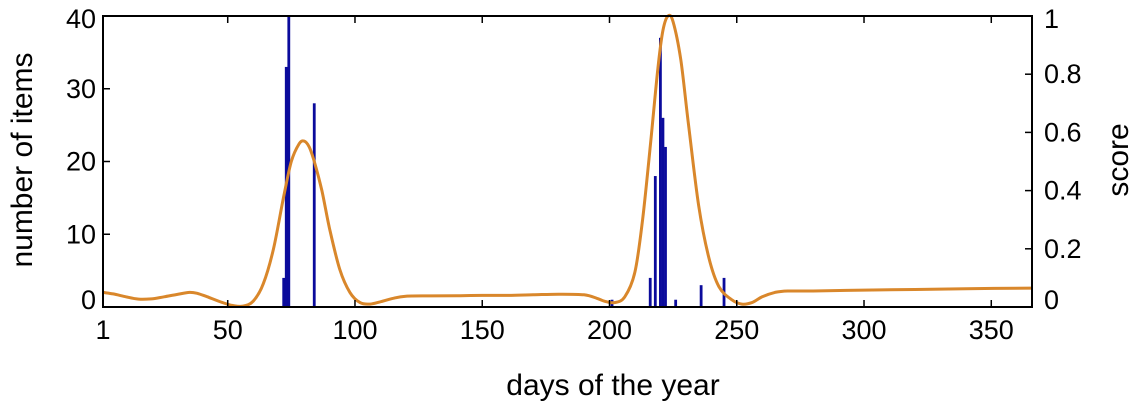 The width and height of the screenshot is (1137, 404). I want to click on x-tick-label: 250, so click(736, 330).